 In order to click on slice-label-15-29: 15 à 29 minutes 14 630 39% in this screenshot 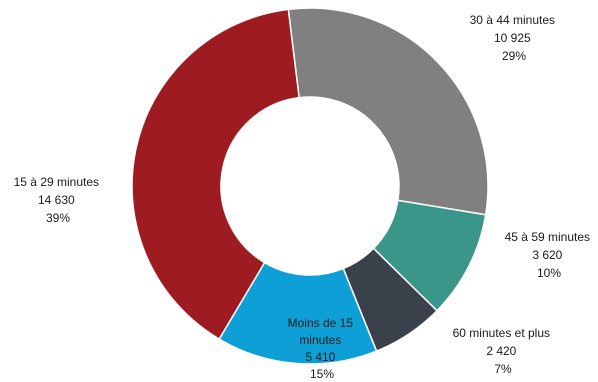, I will do `click(58, 200)`.